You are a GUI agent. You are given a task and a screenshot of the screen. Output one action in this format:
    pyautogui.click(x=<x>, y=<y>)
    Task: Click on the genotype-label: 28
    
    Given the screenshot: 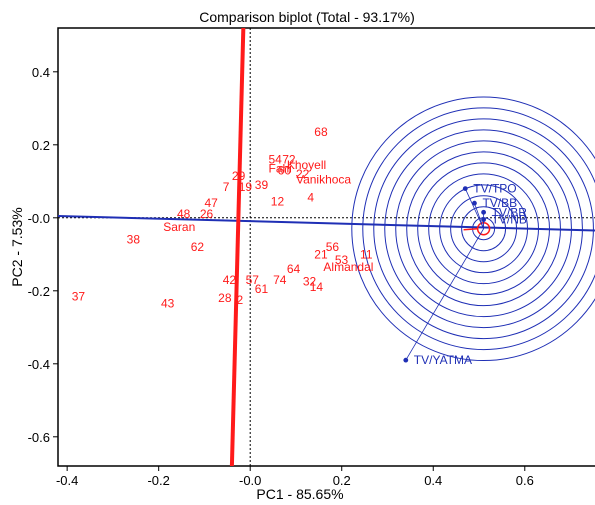 What is the action you would take?
    pyautogui.click(x=225, y=298)
    